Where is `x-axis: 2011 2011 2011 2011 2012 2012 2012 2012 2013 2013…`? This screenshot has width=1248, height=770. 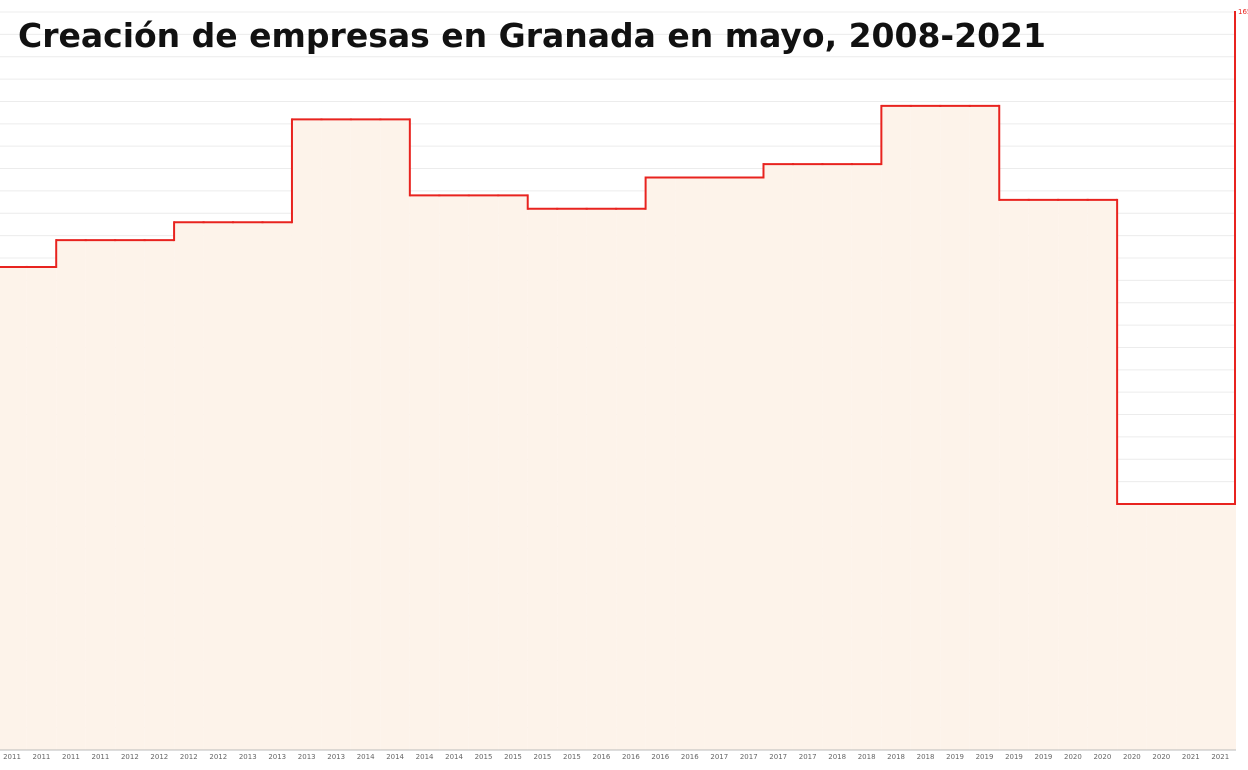
x-axis: 2011 2011 2011 2011 2012 2012 2012 2012 2013 2013… is located at coordinates (618, 755).